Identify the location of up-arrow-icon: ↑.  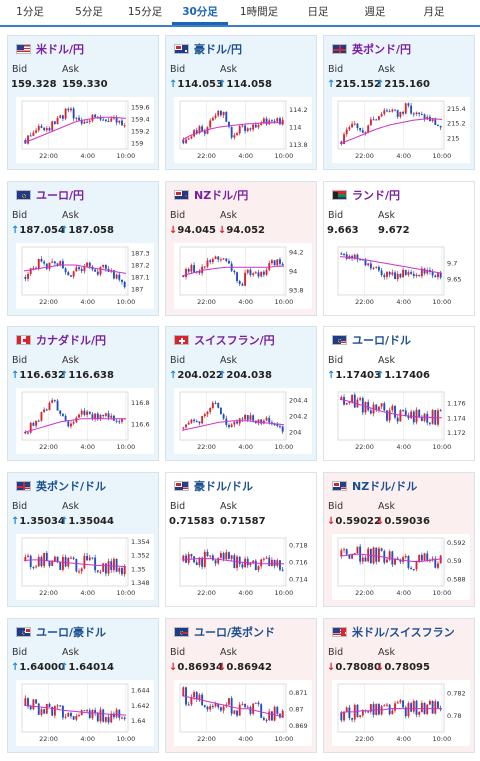
(64, 230).